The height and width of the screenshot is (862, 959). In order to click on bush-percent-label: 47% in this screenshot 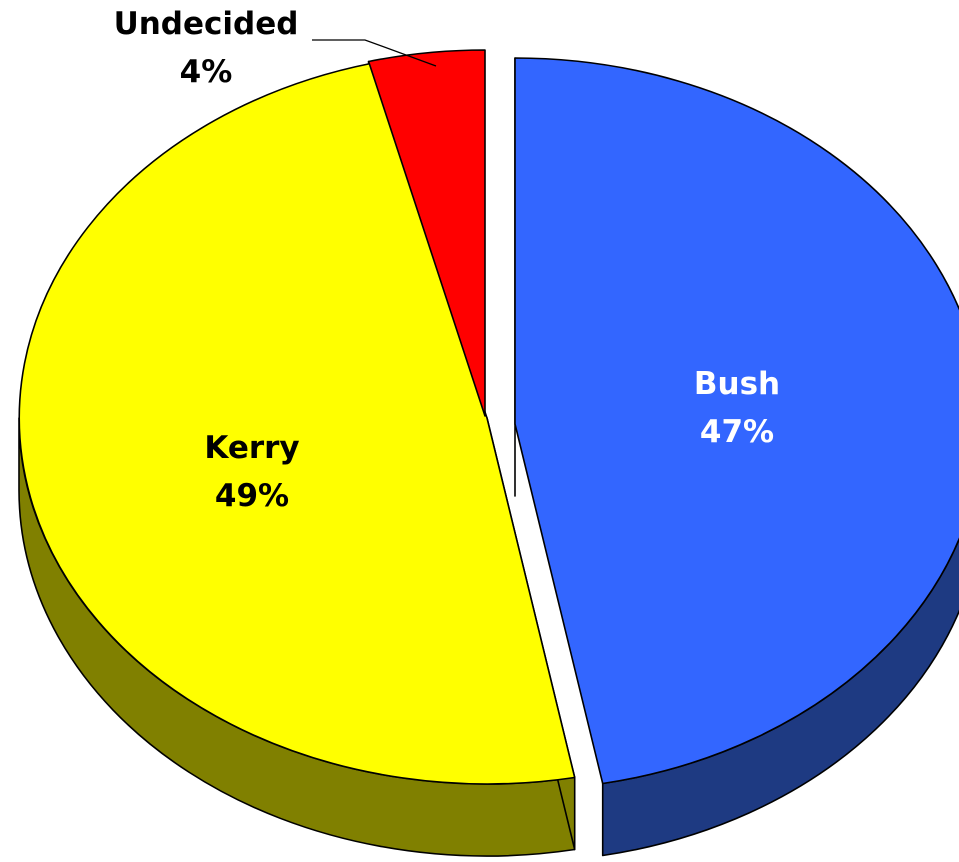, I will do `click(737, 432)`.